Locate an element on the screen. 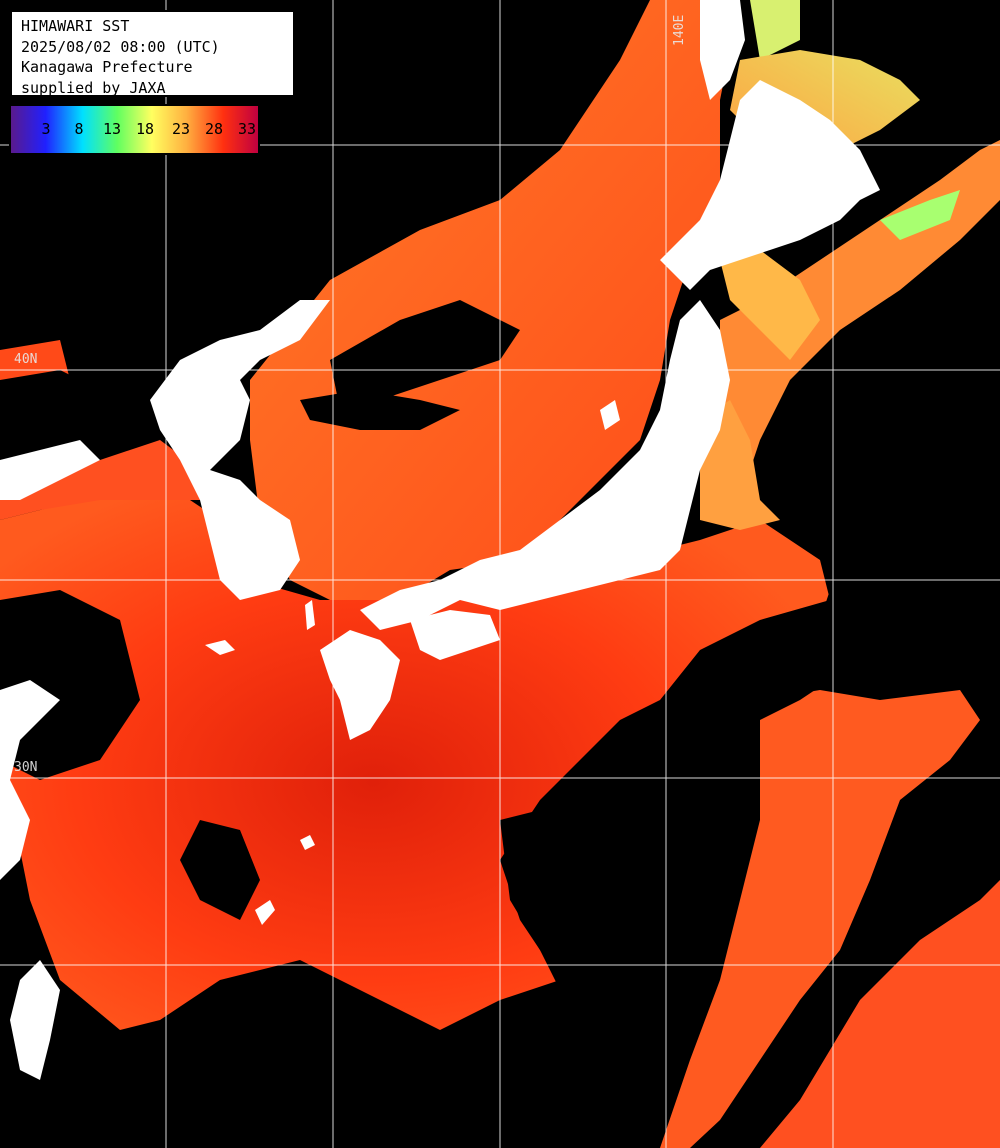 The width and height of the screenshot is (1000, 1148). legend-tick-33: 33 is located at coordinates (247, 129).